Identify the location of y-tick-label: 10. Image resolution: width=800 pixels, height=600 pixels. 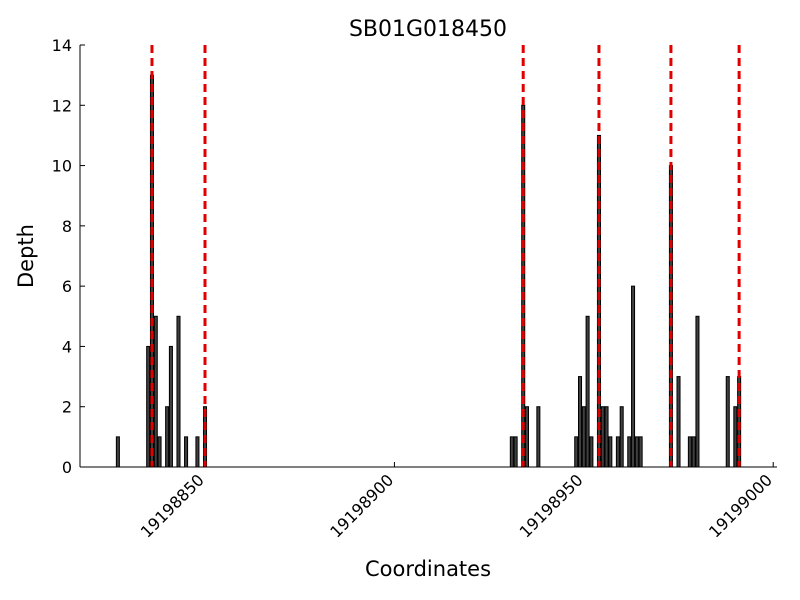
(62, 166).